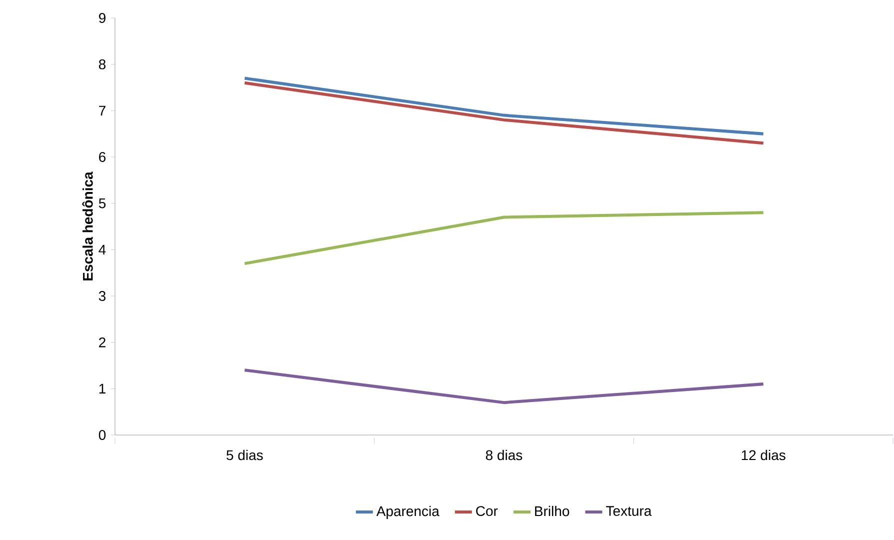 The height and width of the screenshot is (540, 894). Describe the element at coordinates (102, 435) in the screenshot. I see `y-tick-label: 0` at that location.